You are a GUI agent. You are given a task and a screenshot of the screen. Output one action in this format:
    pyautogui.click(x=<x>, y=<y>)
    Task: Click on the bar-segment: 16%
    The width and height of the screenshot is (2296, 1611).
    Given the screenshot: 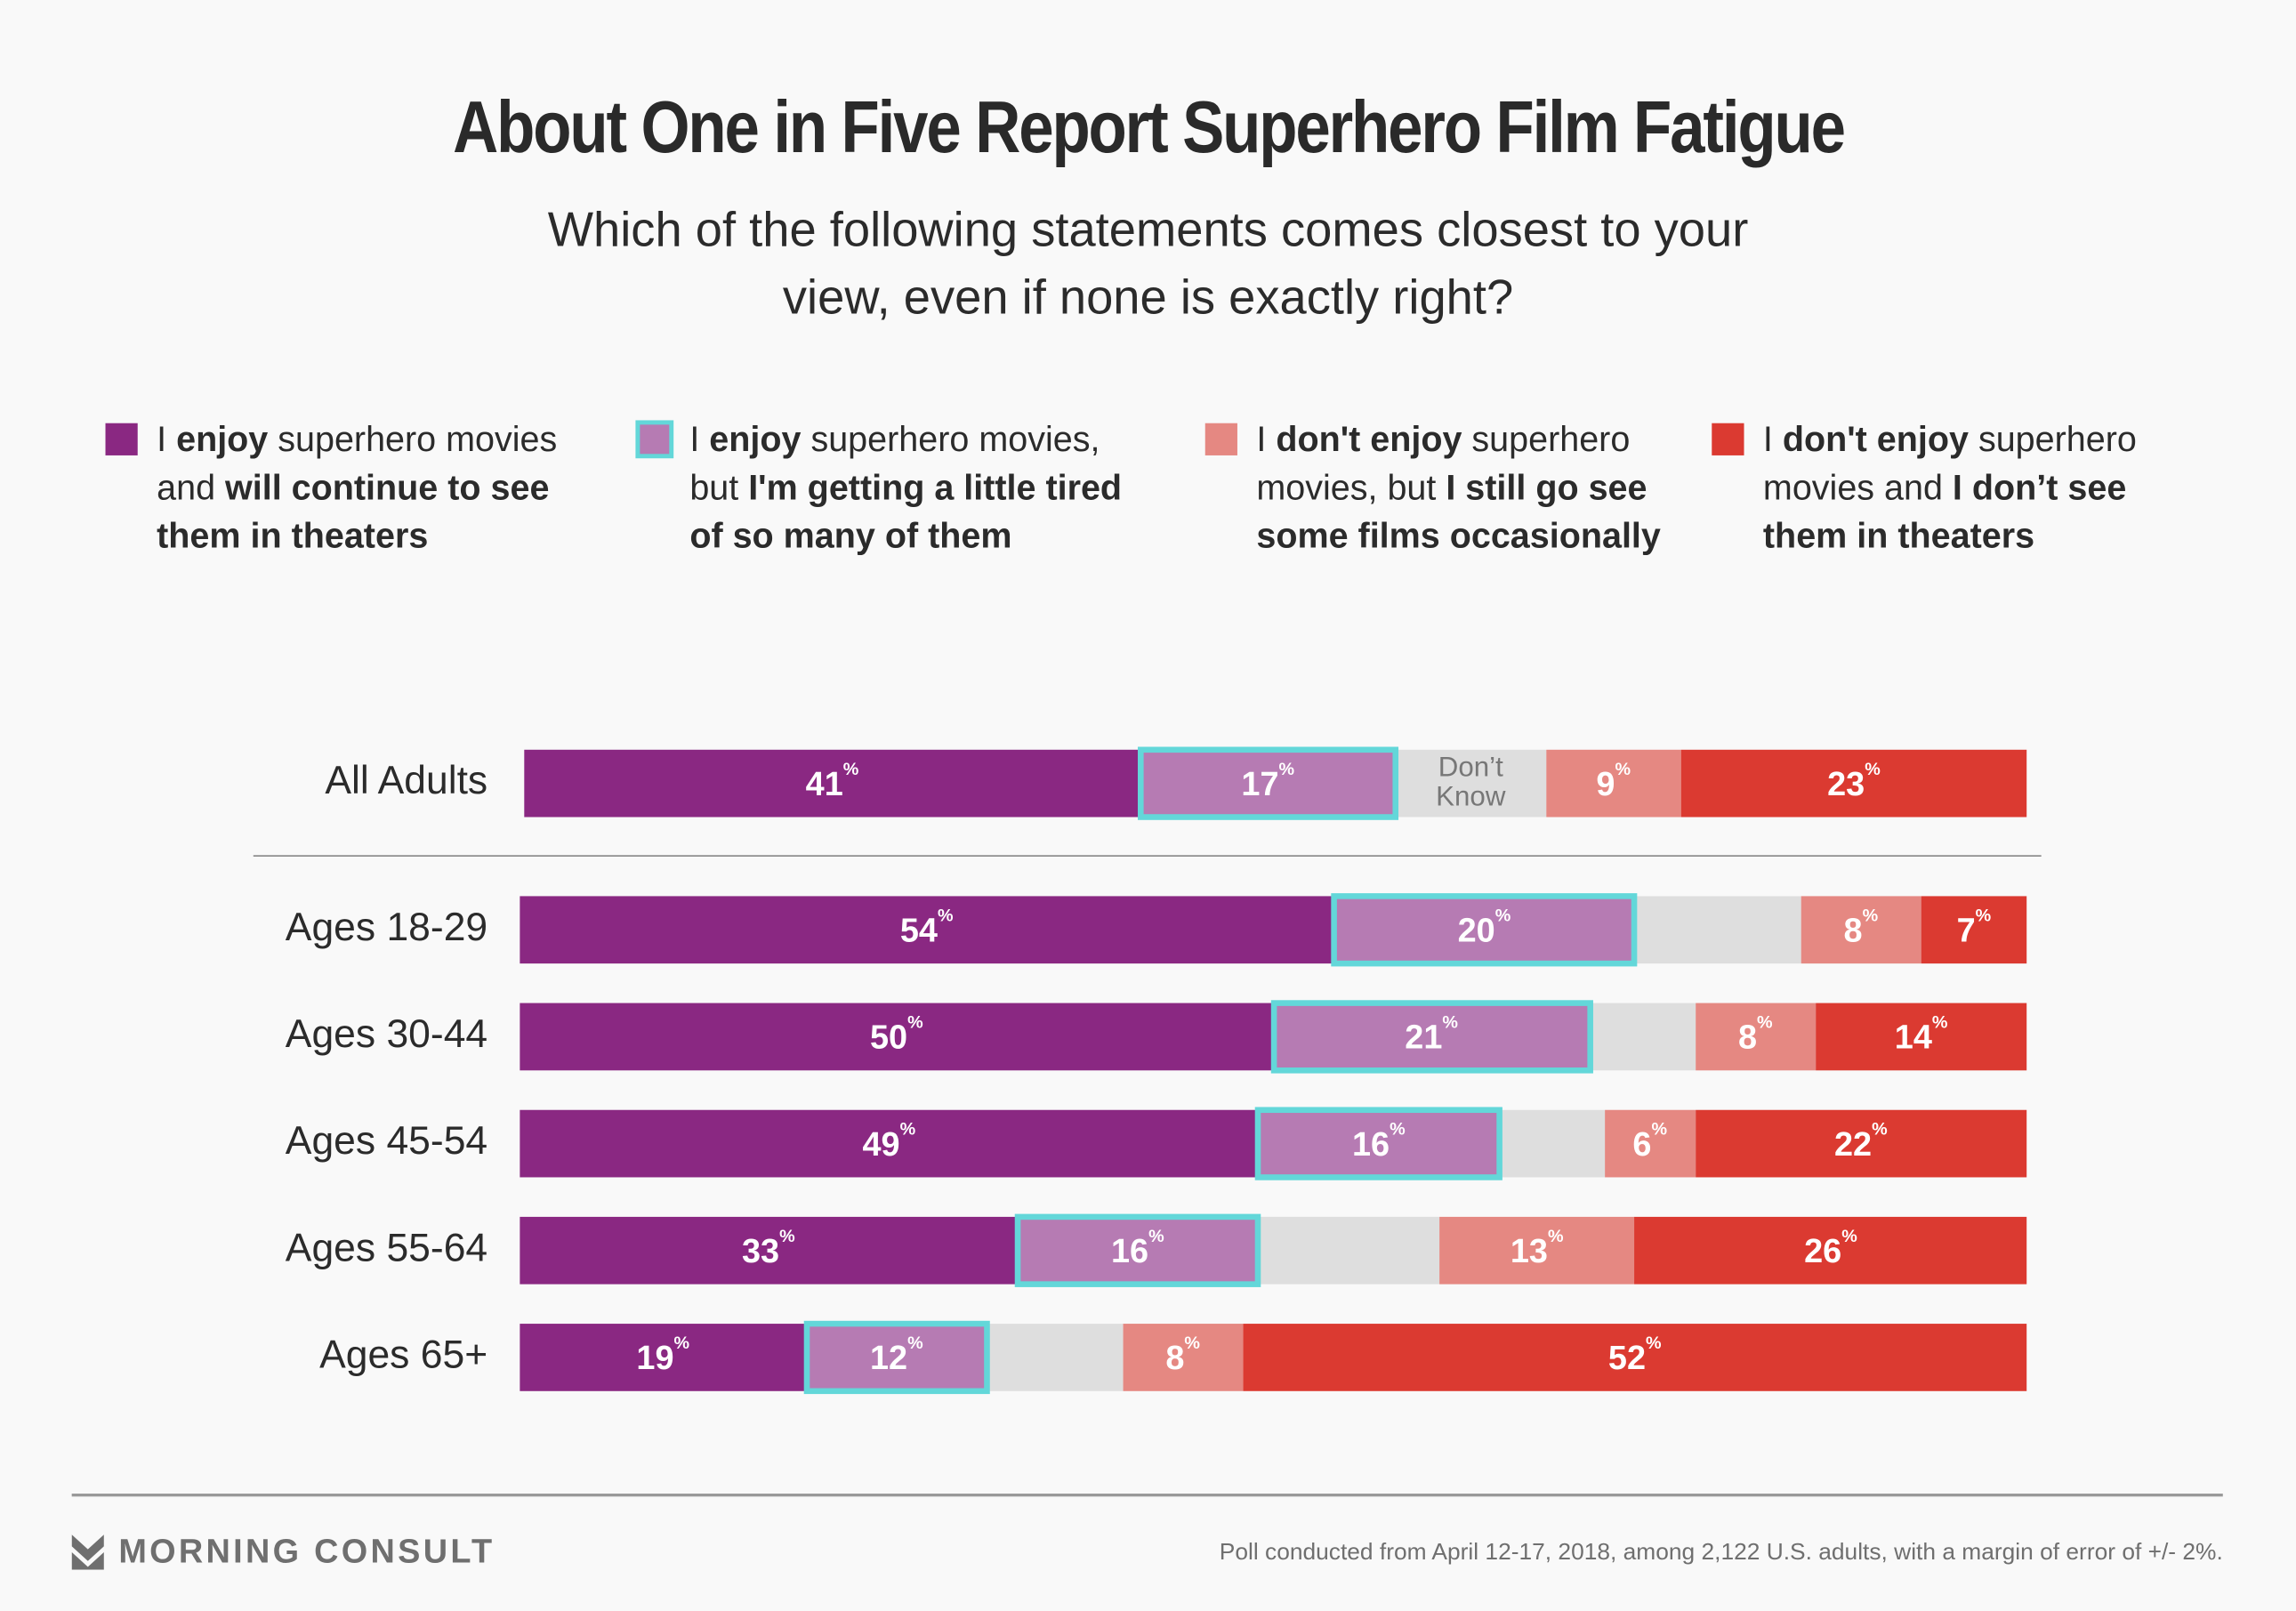 What is the action you would take?
    pyautogui.click(x=1379, y=1144)
    